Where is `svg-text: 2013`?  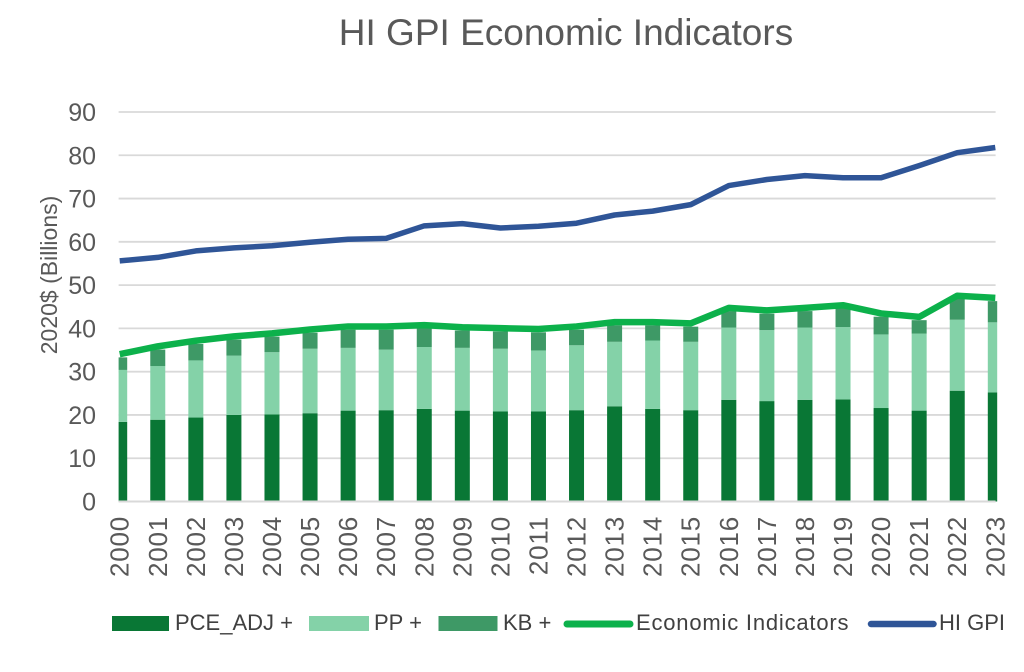
svg-text: 2013 is located at coordinates (615, 546).